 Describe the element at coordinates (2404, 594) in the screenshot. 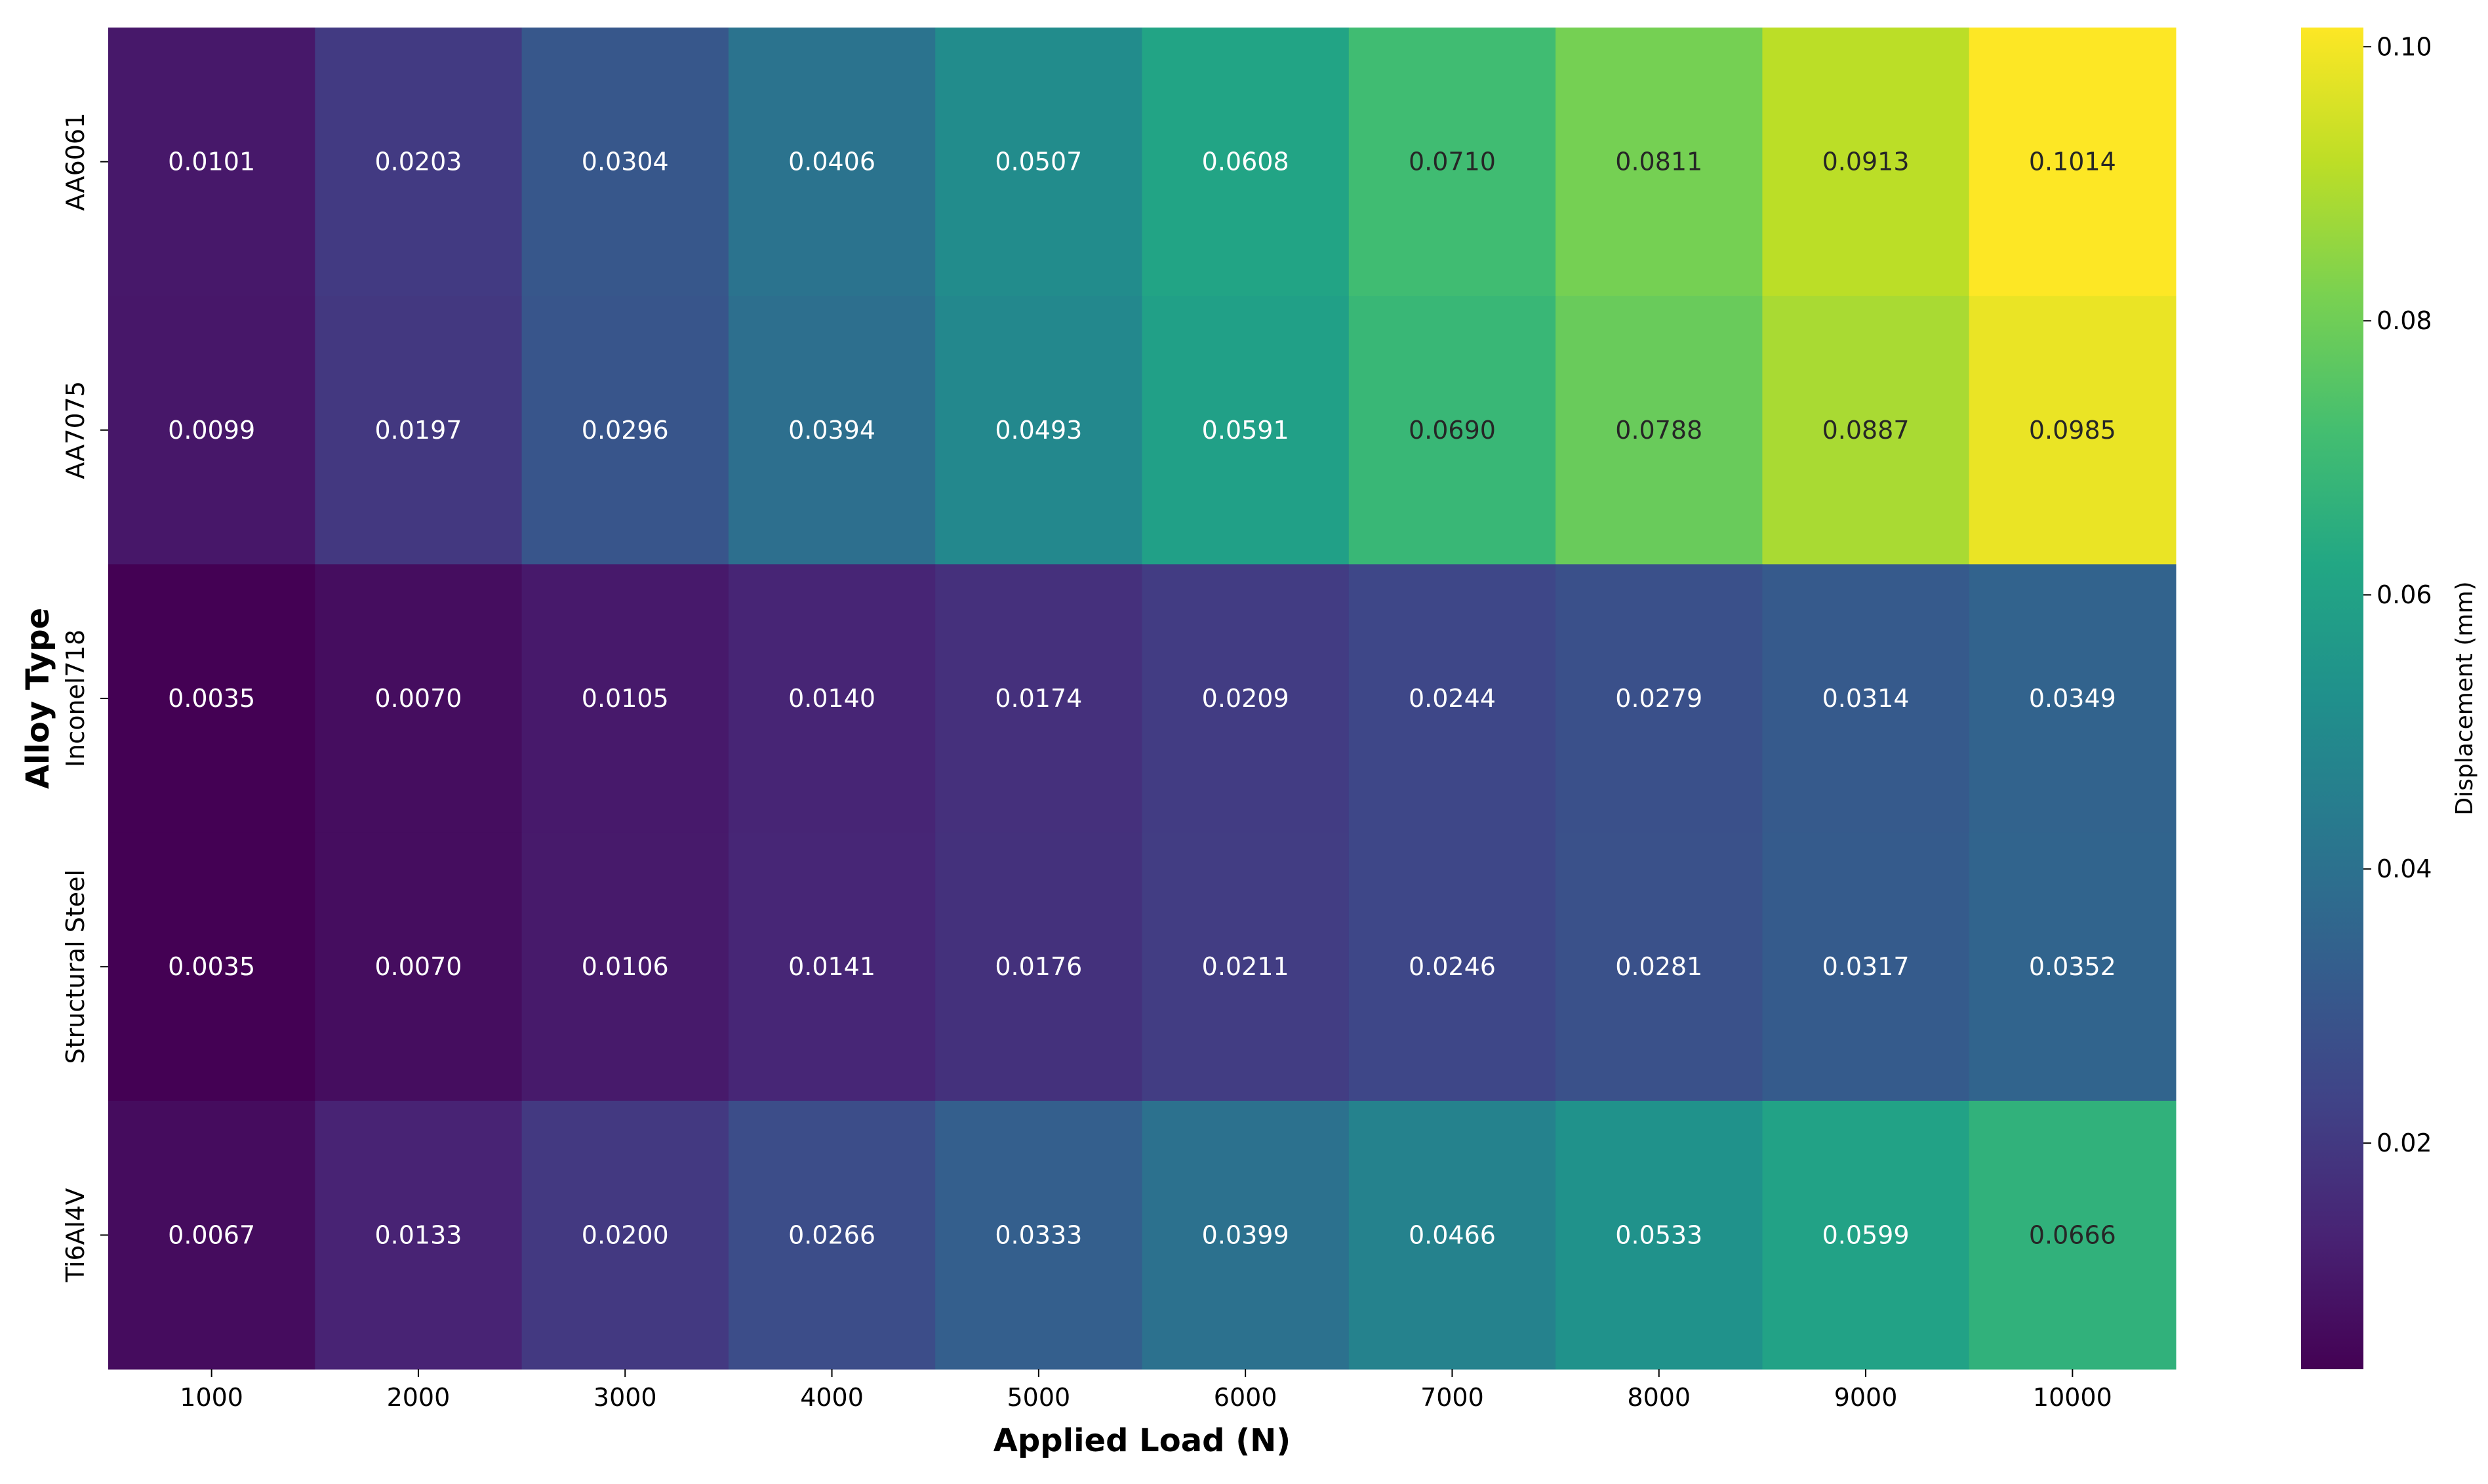

I see `colorbar-tick-label: 0.06` at that location.